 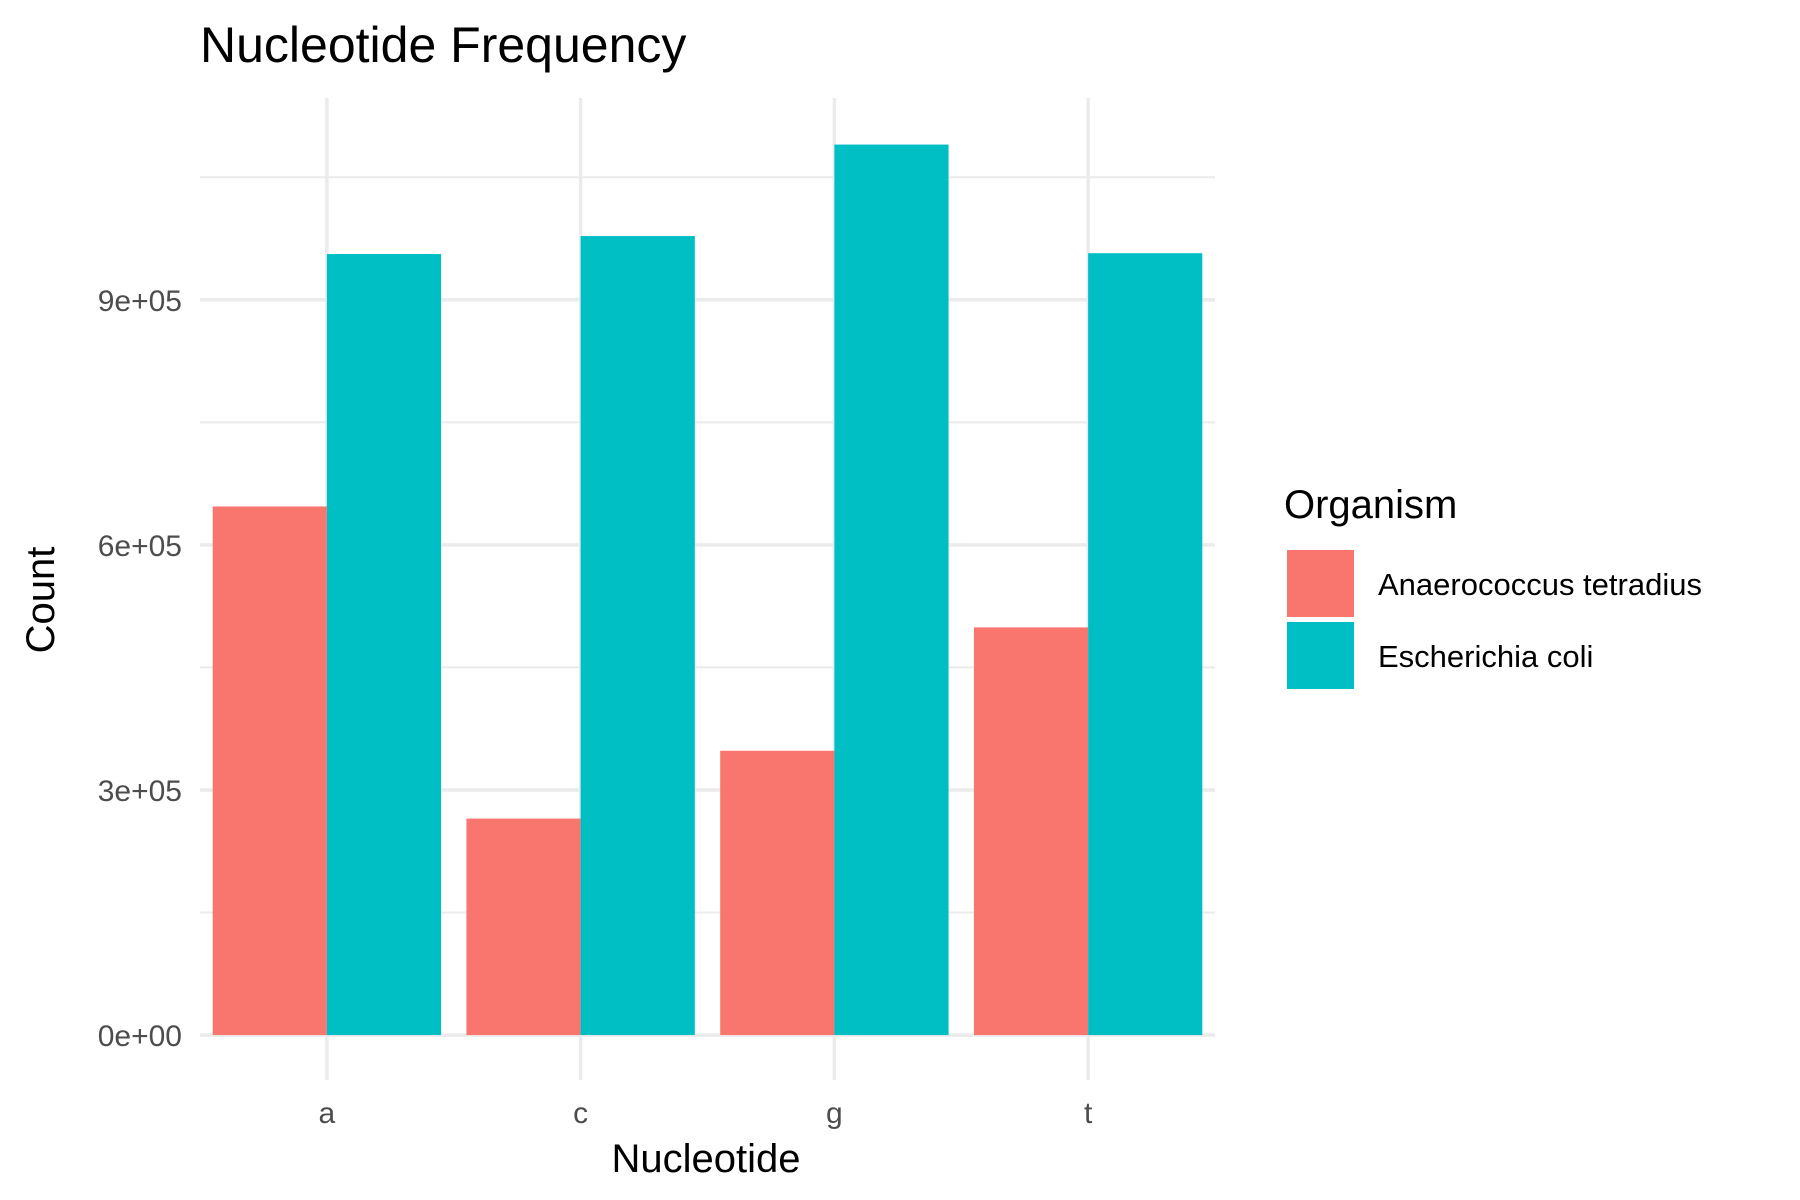 What do you see at coordinates (327, 1113) in the screenshot?
I see `x-tick-label-a: a` at bounding box center [327, 1113].